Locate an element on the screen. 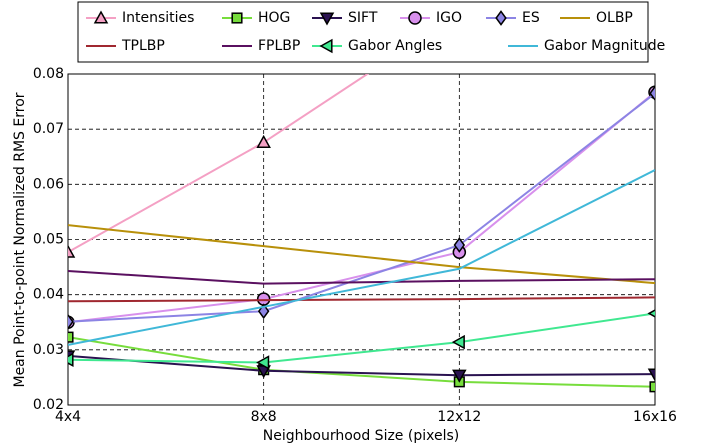 Image resolution: width=704 pixels, height=445 pixels. legend-label: Gabor Angles is located at coordinates (395, 46).